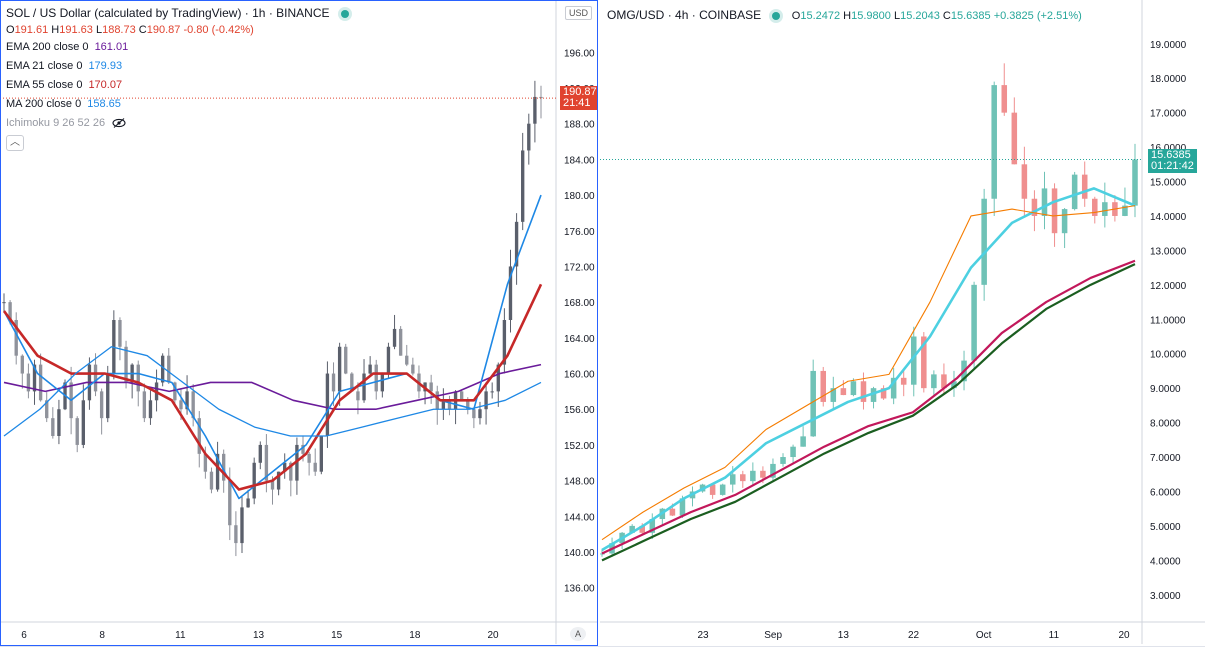  I want to click on indicator-ichimoku: Ichimoku 9 26 52 26, so click(177, 123).